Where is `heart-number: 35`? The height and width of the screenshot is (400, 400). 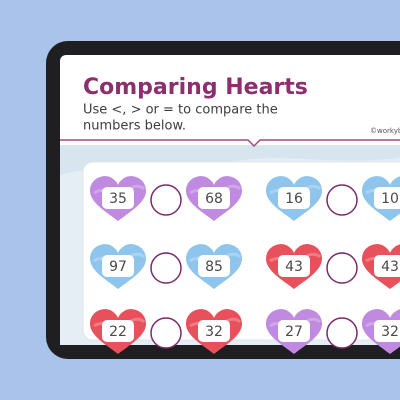
heart-number: 35 is located at coordinates (118, 199).